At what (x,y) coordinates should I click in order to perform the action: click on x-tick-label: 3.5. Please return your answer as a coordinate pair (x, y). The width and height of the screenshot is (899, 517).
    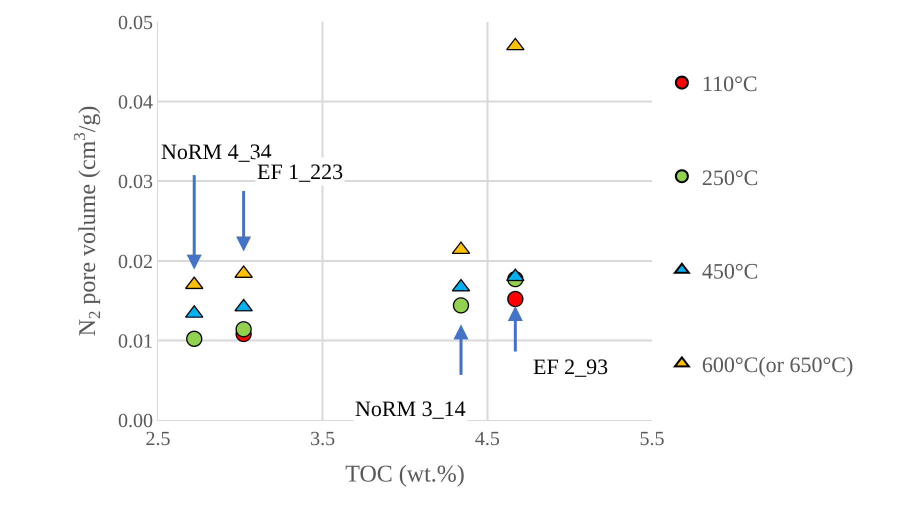
    Looking at the image, I should click on (323, 439).